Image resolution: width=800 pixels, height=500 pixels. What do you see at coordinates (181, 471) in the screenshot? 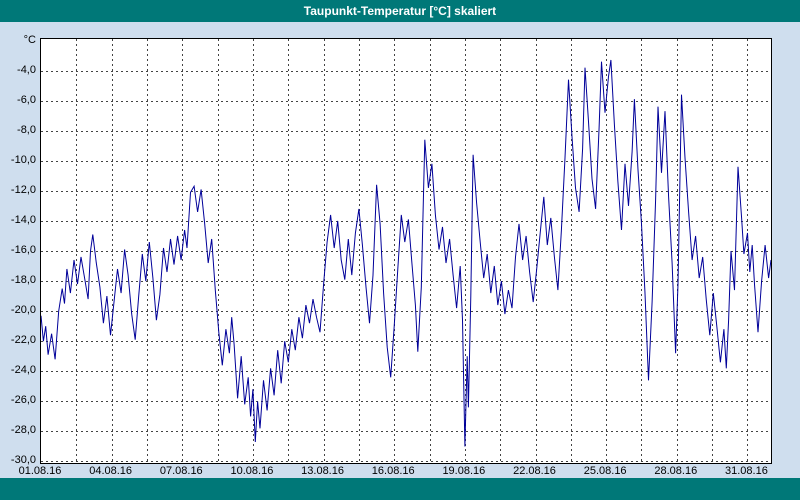
I see `x-axis-tick-label: 07.08.16` at bounding box center [181, 471].